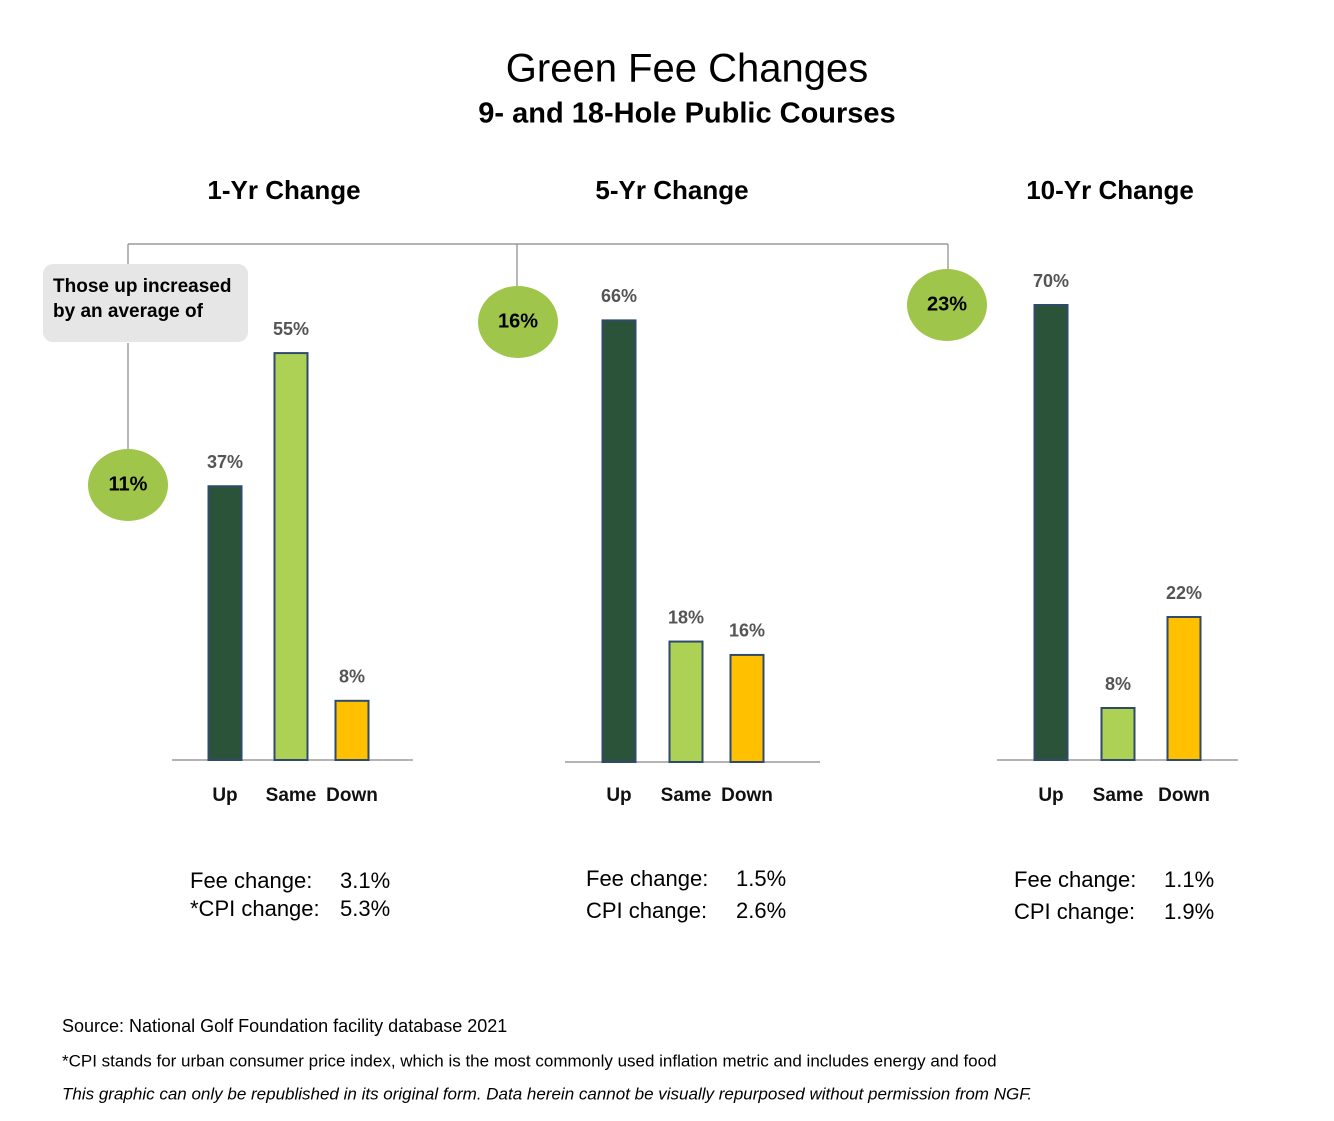 Image resolution: width=1334 pixels, height=1121 pixels. I want to click on stat-label: *CPI change:, so click(255, 908).